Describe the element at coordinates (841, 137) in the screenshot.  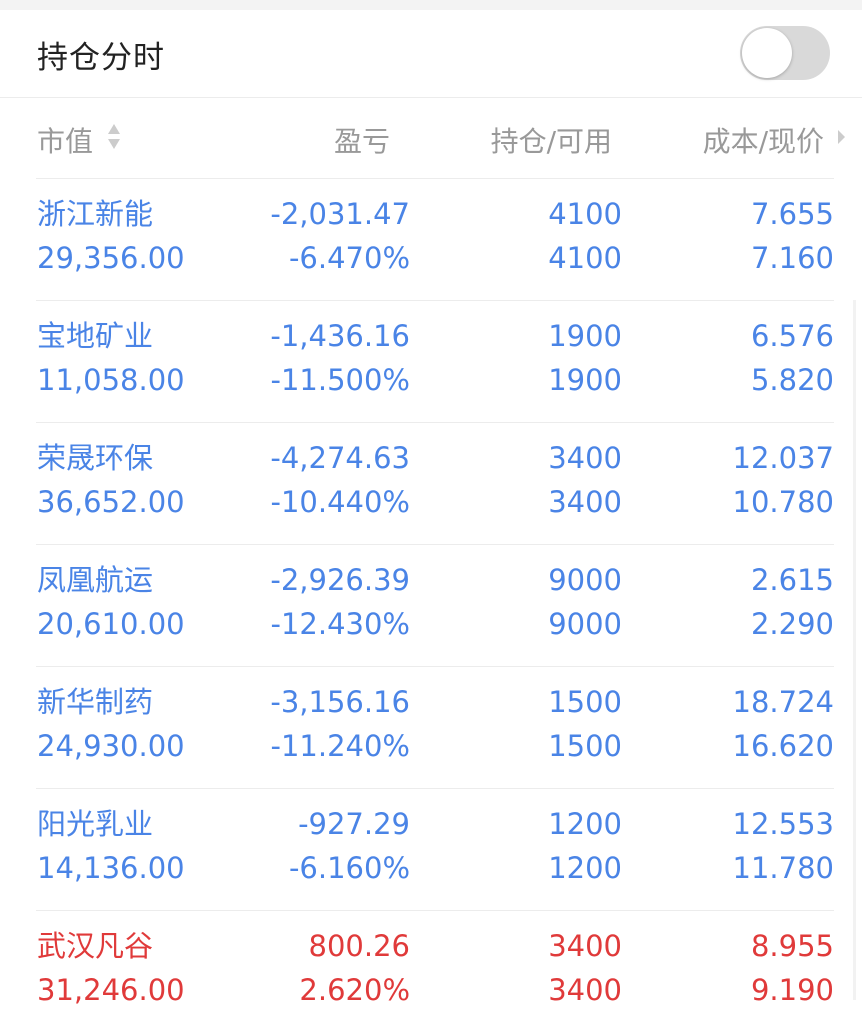
I see `chevron-right-icon` at that location.